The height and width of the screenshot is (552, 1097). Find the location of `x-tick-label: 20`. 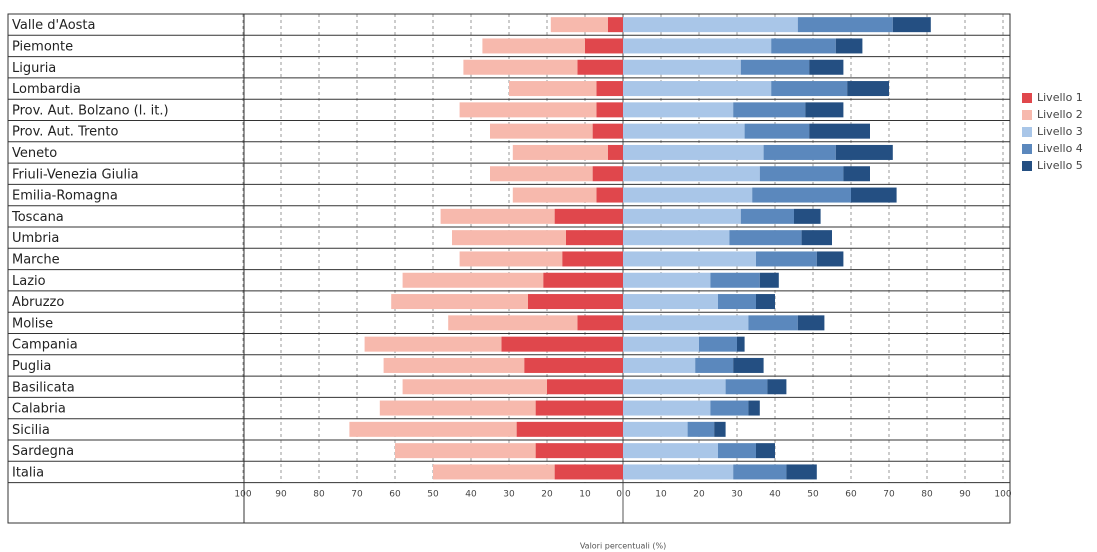

x-tick-label: 20 is located at coordinates (699, 495).